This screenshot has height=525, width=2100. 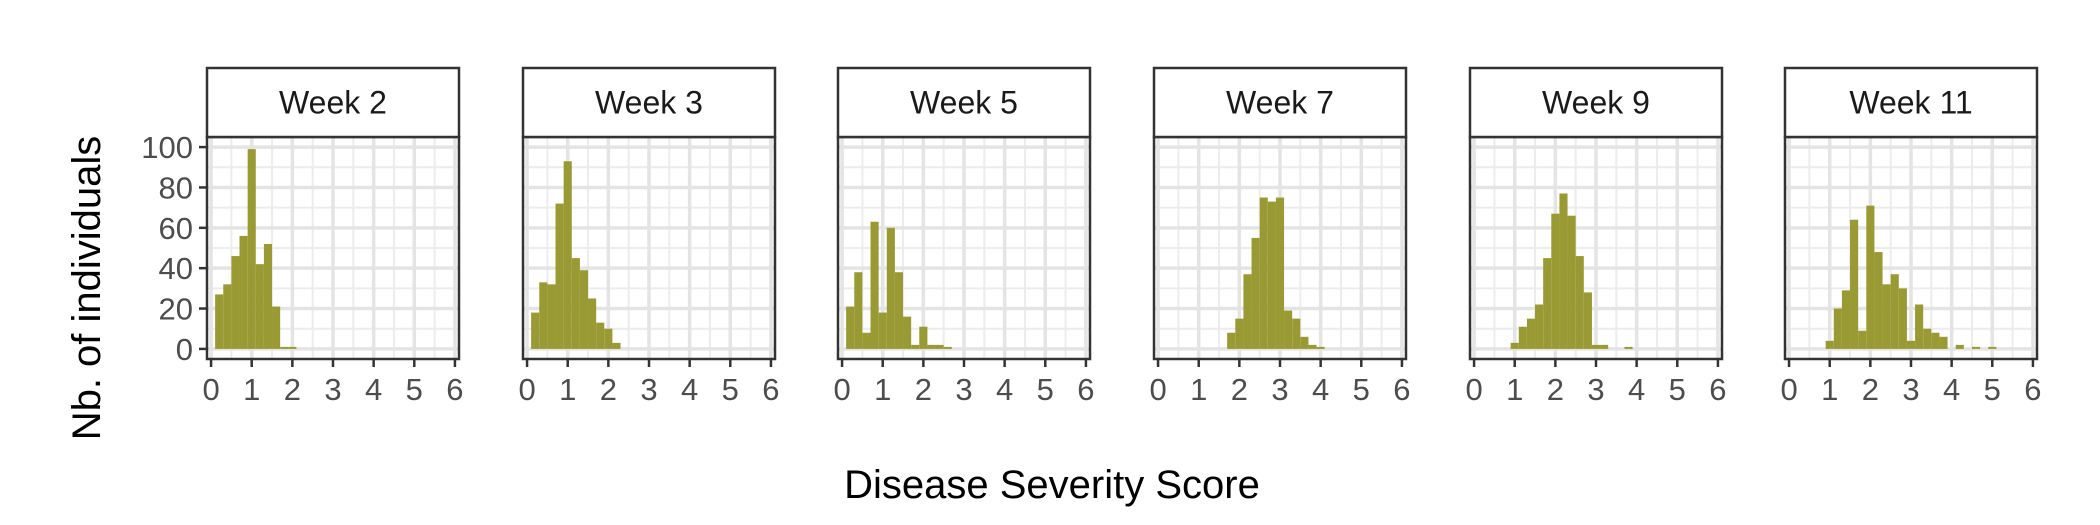 I want to click on facet-strip-label: Week 11, so click(x=1910, y=103).